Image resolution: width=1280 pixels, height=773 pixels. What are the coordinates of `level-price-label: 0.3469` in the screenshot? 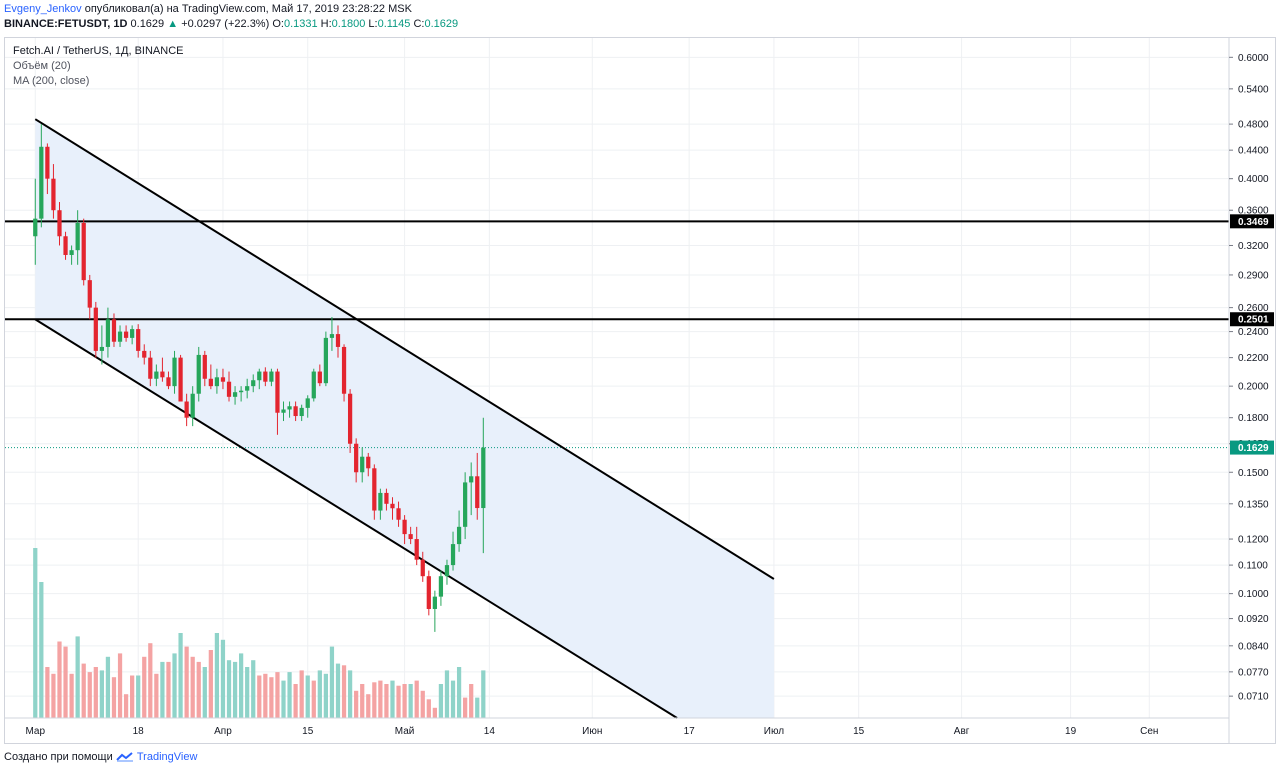 It's located at (1253, 222).